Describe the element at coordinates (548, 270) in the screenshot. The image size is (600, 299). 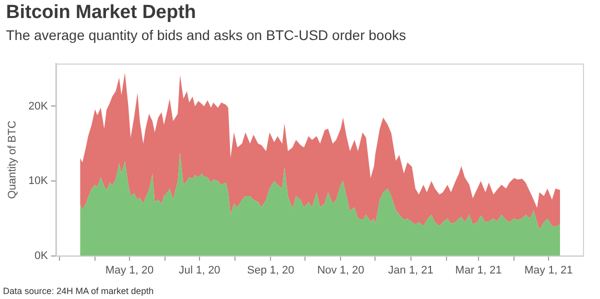
I see `x-tick-label: May 1, 21` at that location.